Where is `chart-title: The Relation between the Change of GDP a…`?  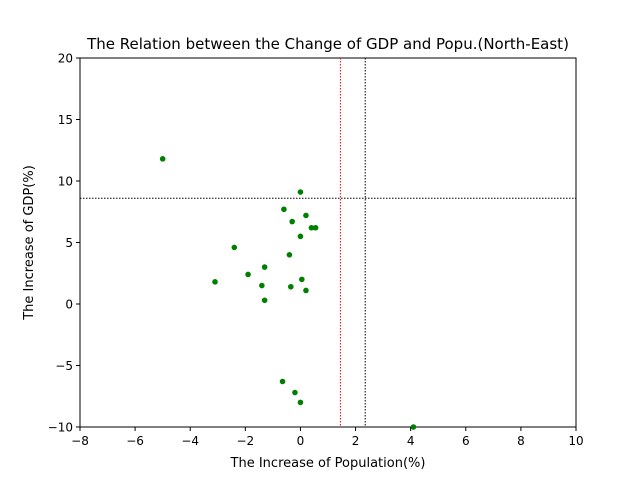 chart-title: The Relation between the Change of GDP a… is located at coordinates (327, 44).